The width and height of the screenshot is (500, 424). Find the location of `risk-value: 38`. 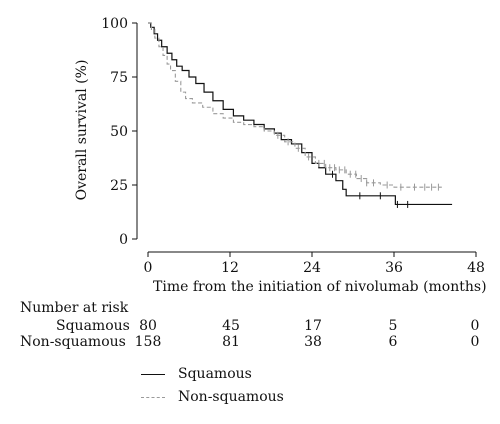

risk-value: 38 is located at coordinates (313, 342).